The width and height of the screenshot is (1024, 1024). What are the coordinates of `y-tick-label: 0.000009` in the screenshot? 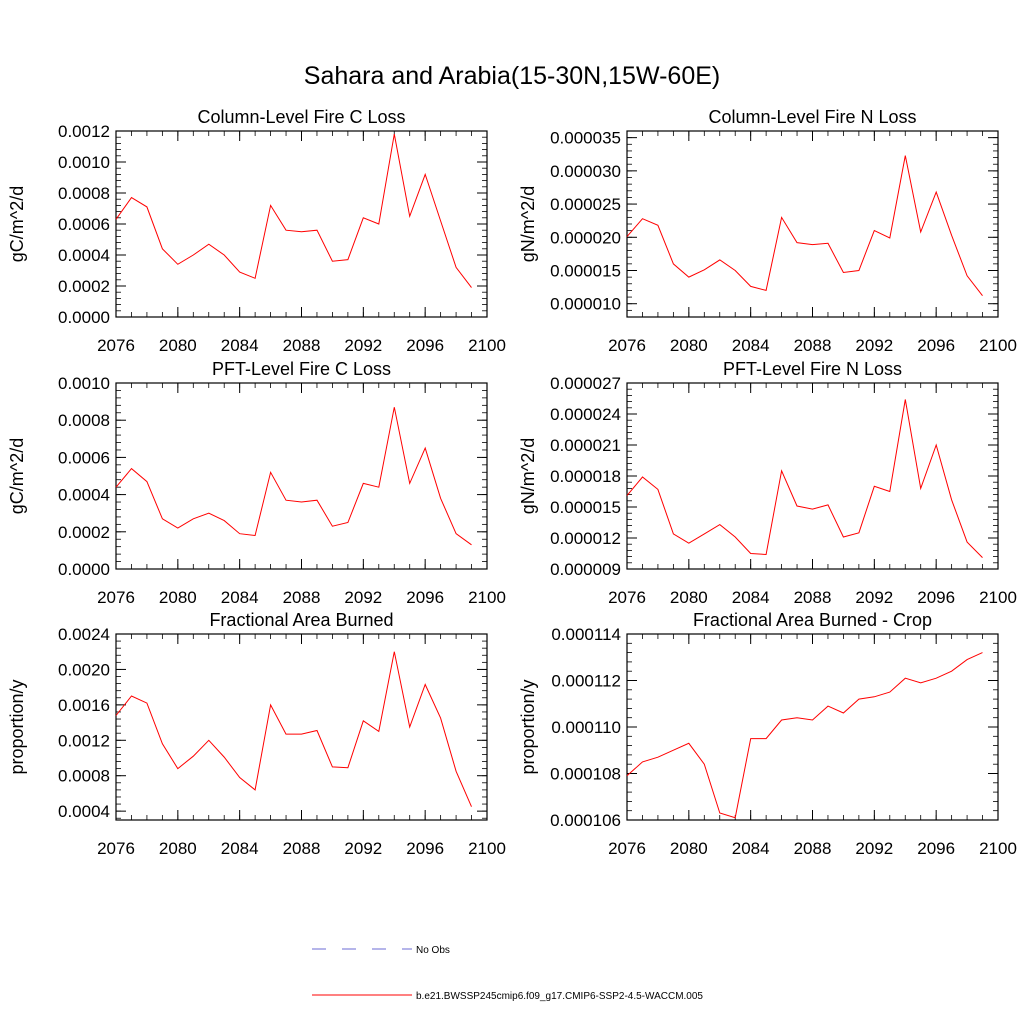 It's located at (585, 569).